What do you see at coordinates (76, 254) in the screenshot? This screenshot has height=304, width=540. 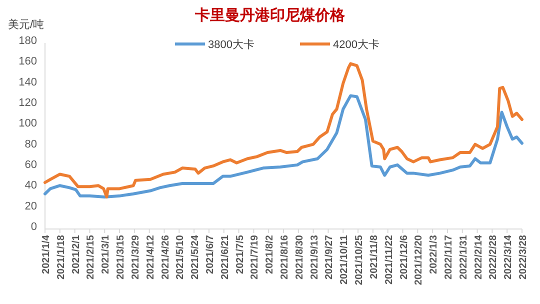 I see `x-tick-label: 2021/2/1` at bounding box center [76, 254].